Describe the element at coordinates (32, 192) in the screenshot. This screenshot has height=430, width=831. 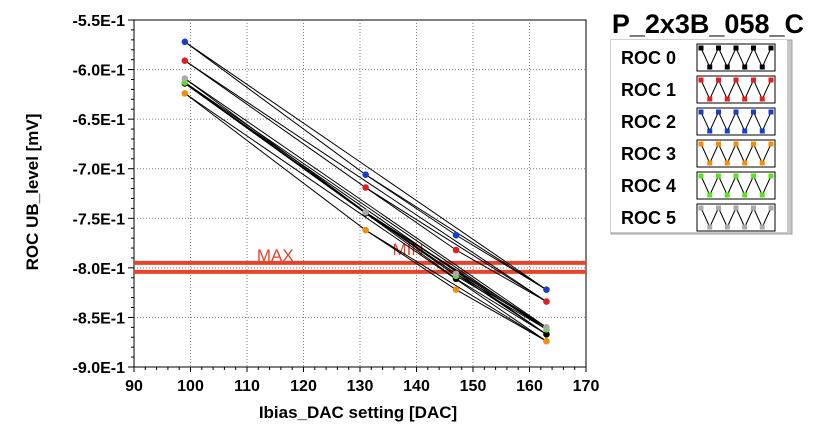
I see `y-axis-title: ROC UB_level [mV]` at that location.